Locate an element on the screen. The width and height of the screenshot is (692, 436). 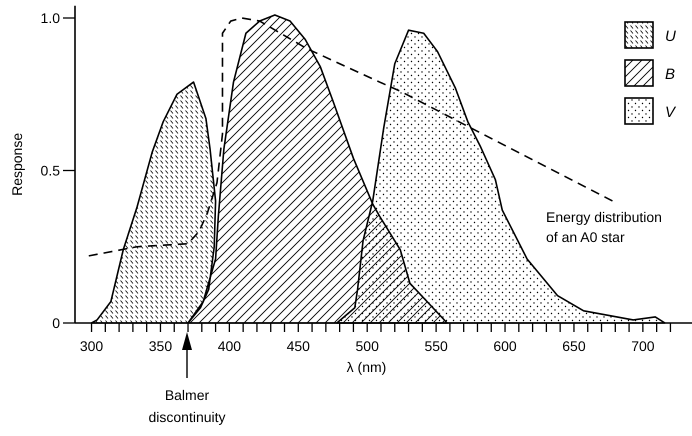
x-axis-title: λ (nm) is located at coordinates (366, 367).